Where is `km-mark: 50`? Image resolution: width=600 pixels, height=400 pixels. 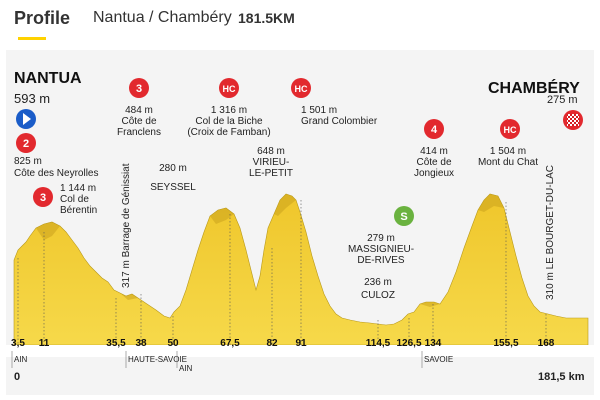
km-mark: 50 is located at coordinates (173, 343).